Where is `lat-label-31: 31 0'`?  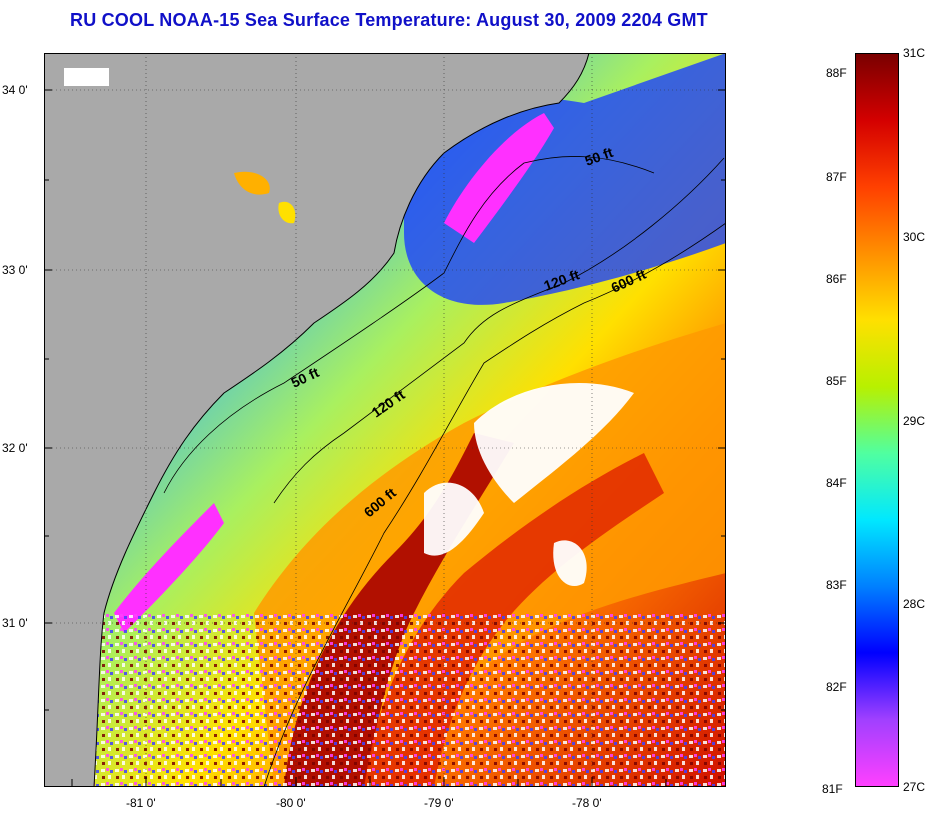 lat-label-31: 31 0' is located at coordinates (15, 623).